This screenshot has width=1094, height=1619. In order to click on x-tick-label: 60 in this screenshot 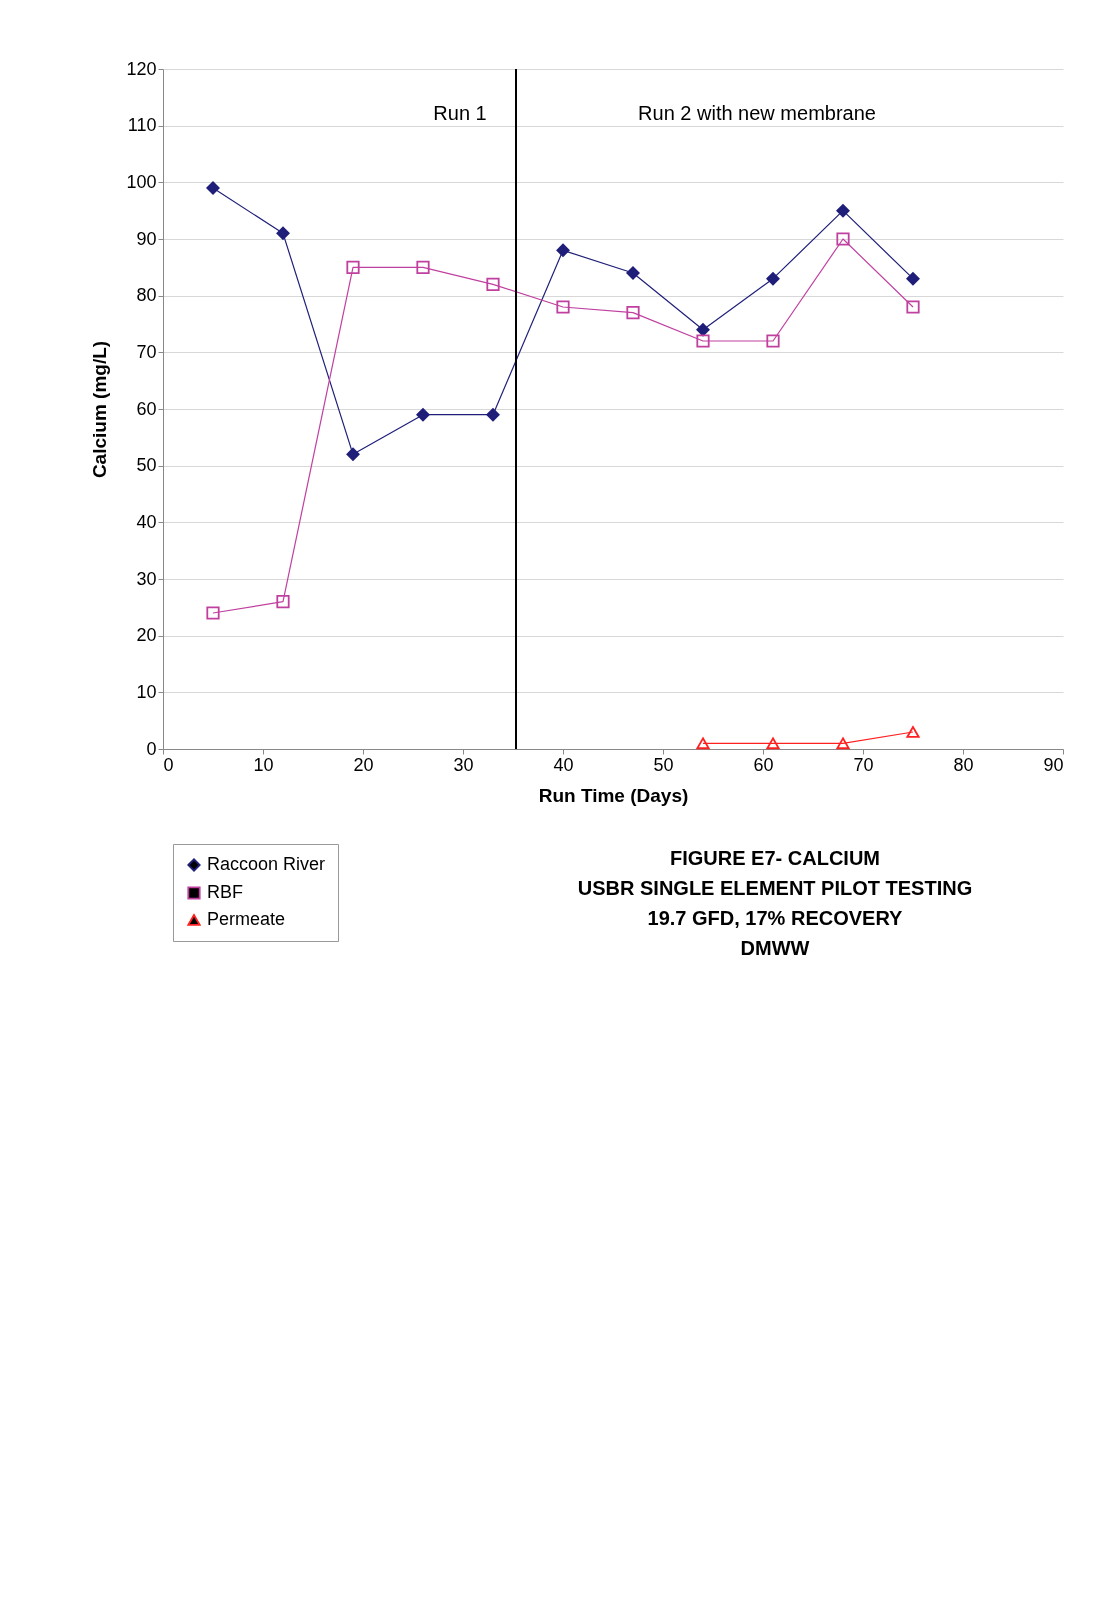, I will do `click(763, 764)`.